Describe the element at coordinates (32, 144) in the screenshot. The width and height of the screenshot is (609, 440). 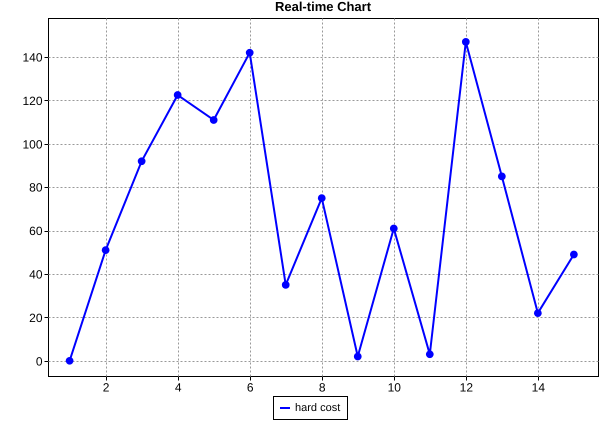
I see `y-tick-label: 100` at that location.